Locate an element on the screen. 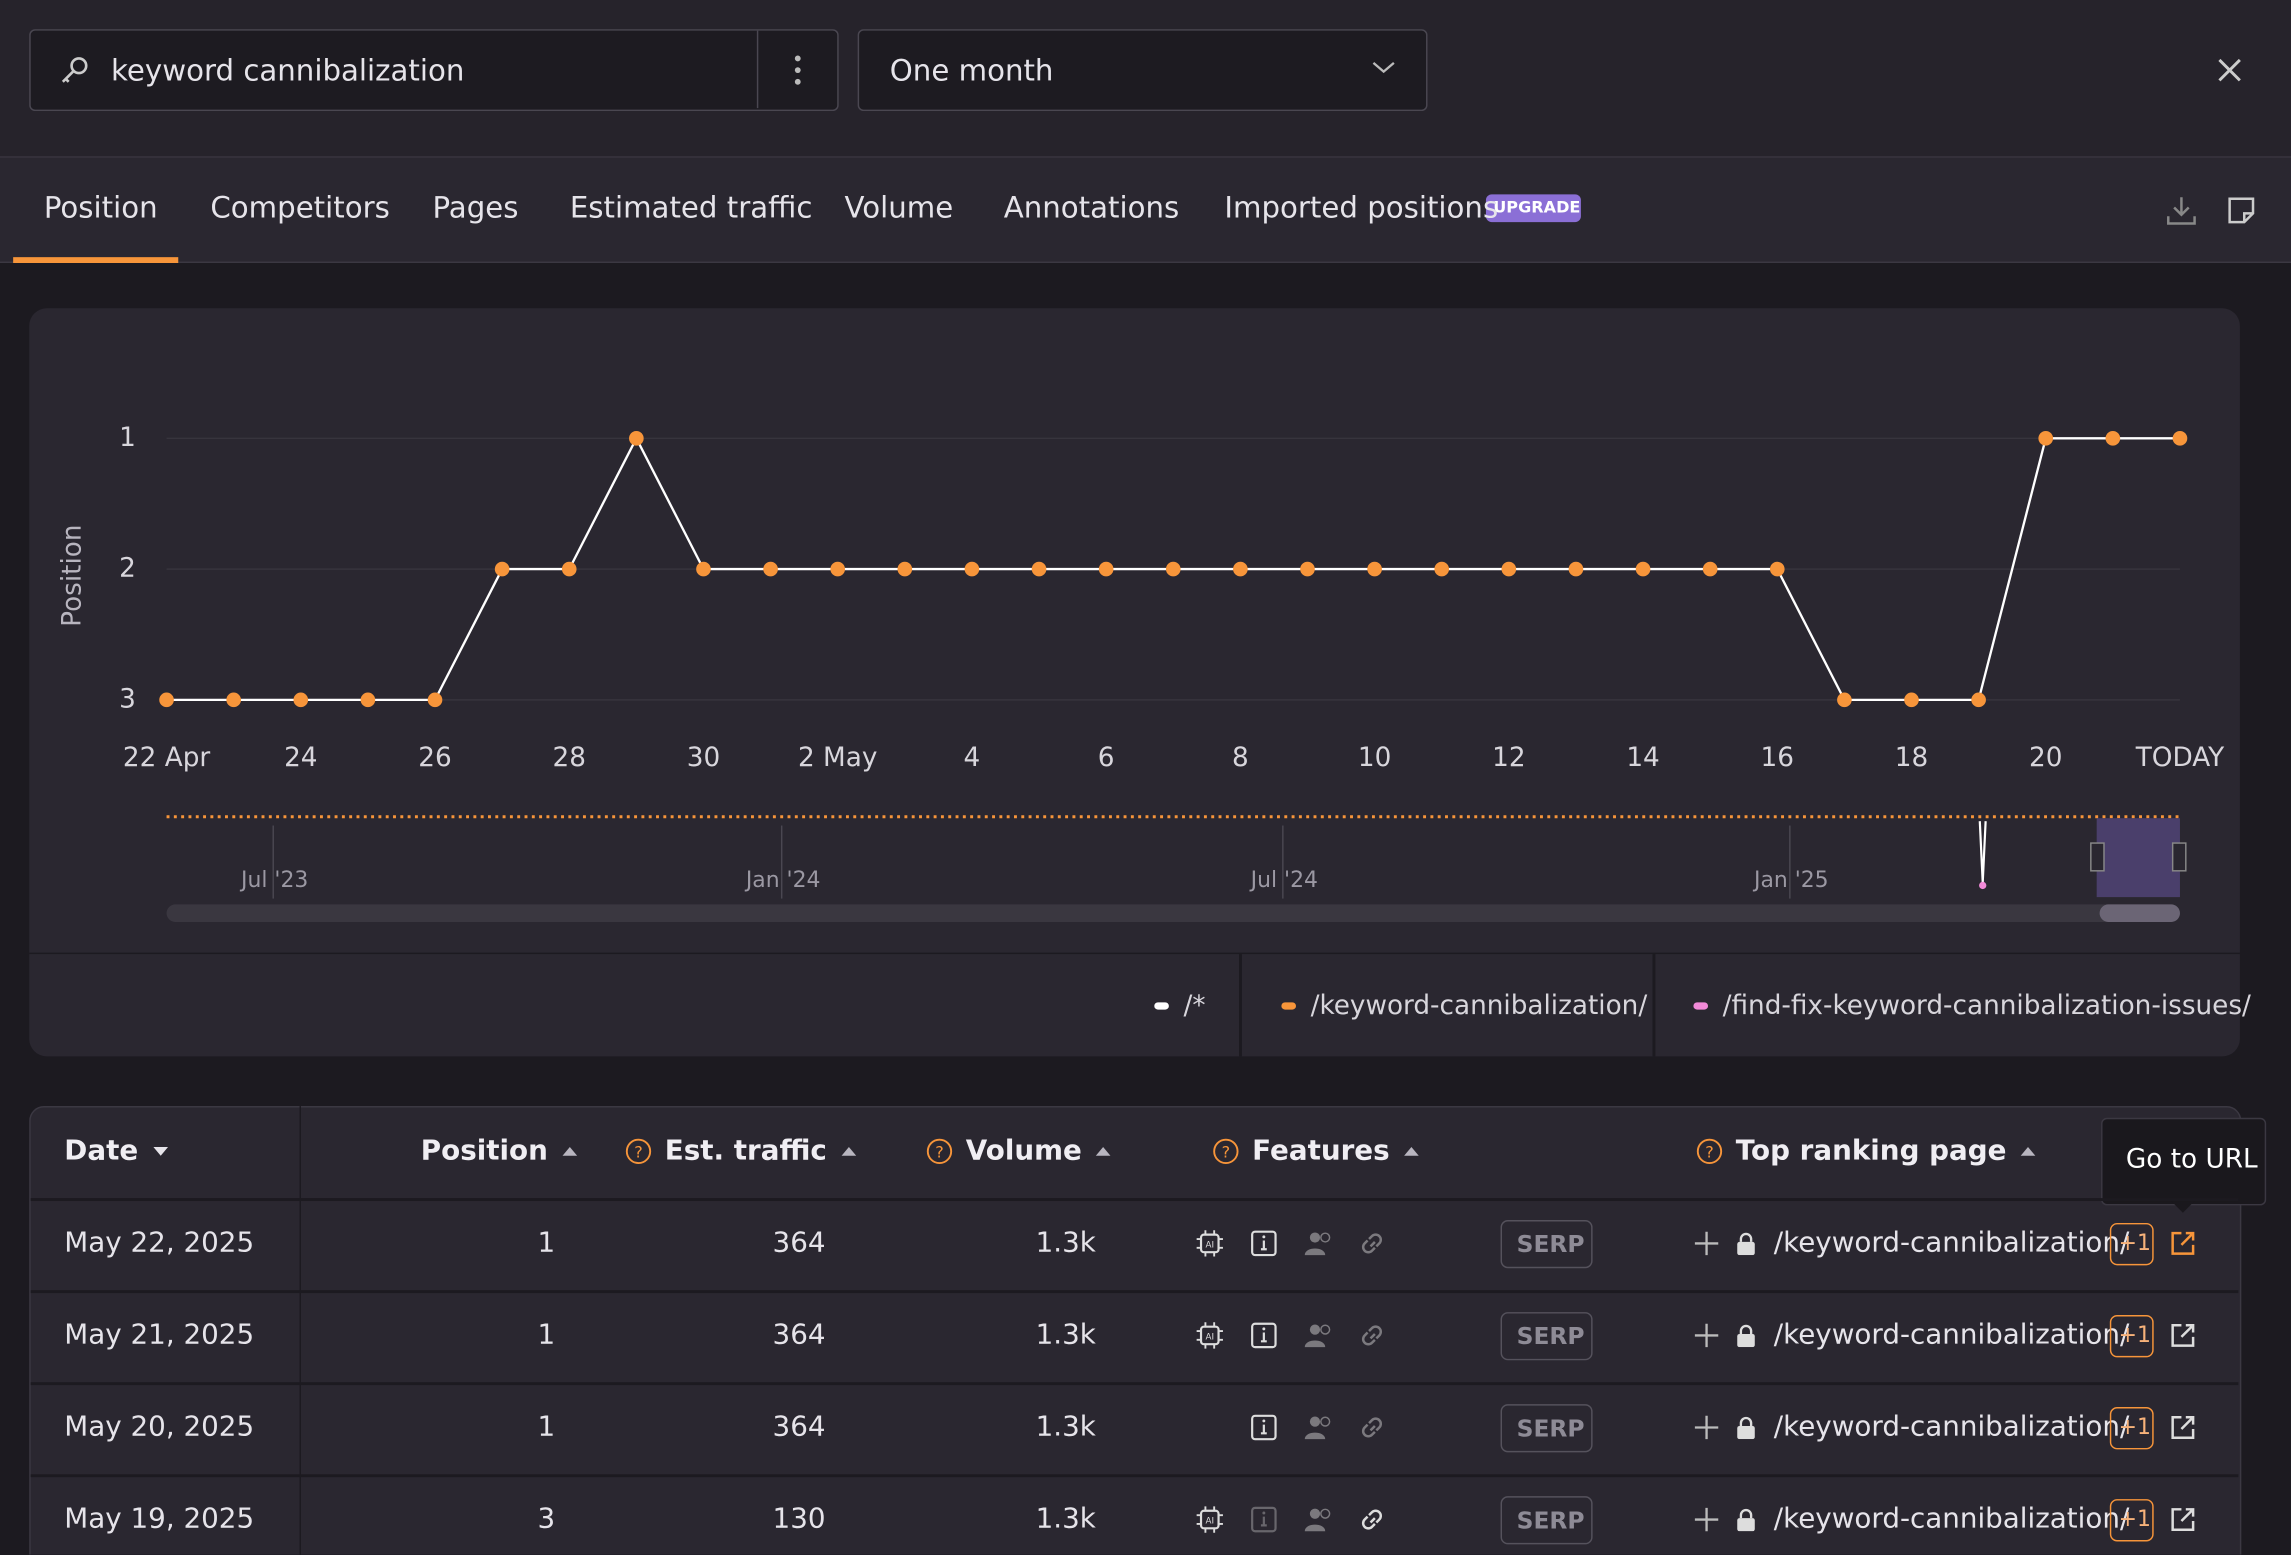 This screenshot has width=2291, height=1555. column-header: Position is located at coordinates (484, 1150).